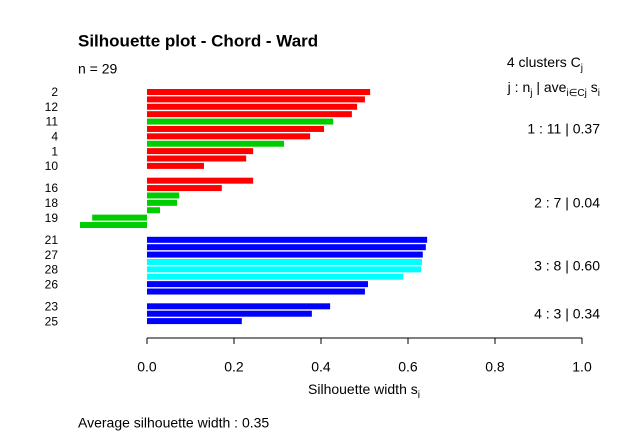 This screenshot has height=433, width=623. Describe the element at coordinates (147, 367) in the screenshot. I see `x-tick-label: 0.0` at that location.